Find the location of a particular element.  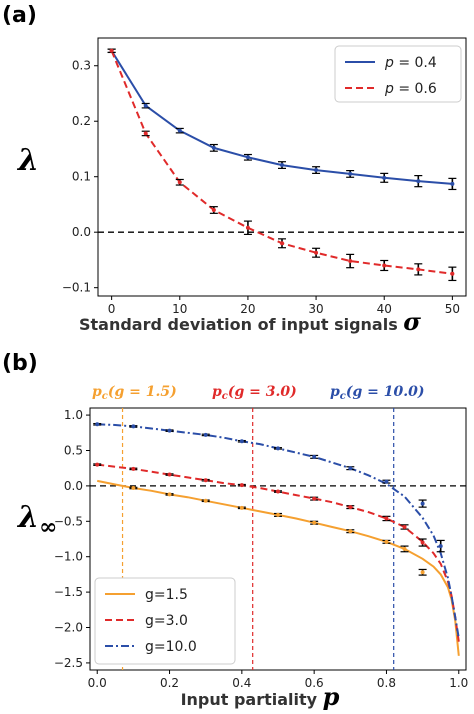

y-tick-label: −1.0 is located at coordinates (68, 557).